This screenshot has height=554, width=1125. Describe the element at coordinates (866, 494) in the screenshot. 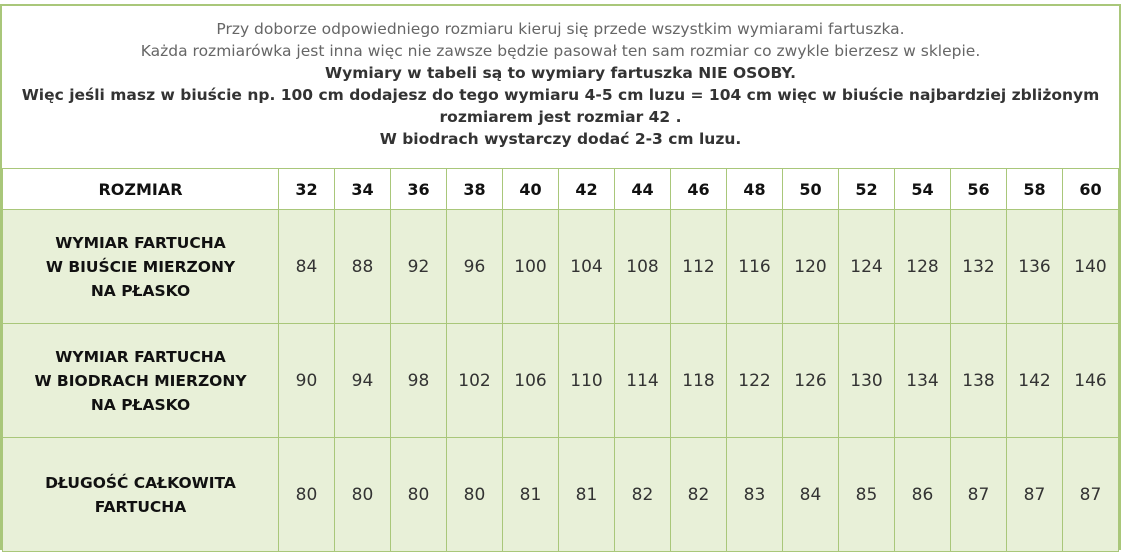

I see `value-cell: 85` at that location.